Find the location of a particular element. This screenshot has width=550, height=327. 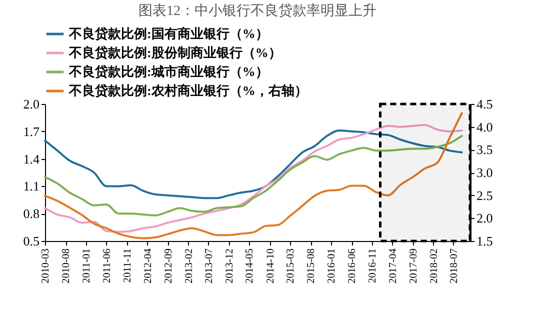

y2-tick-label: 4.0 is located at coordinates (484, 126).